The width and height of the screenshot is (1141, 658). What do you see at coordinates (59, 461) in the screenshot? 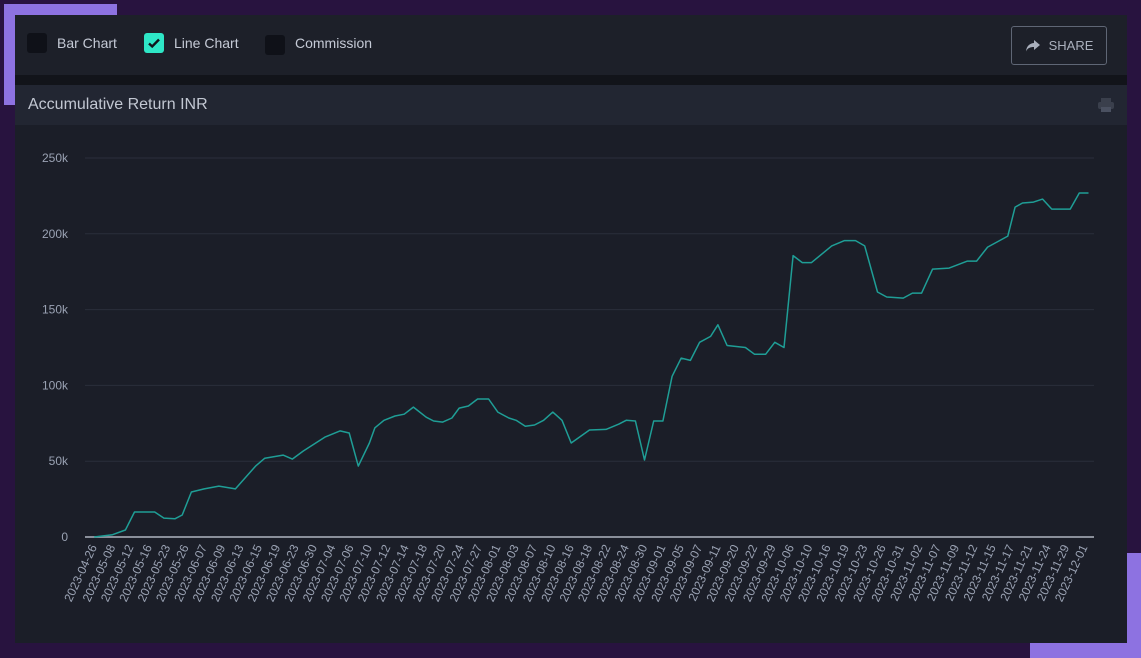
I see `y-tick-label: 50k` at bounding box center [59, 461].